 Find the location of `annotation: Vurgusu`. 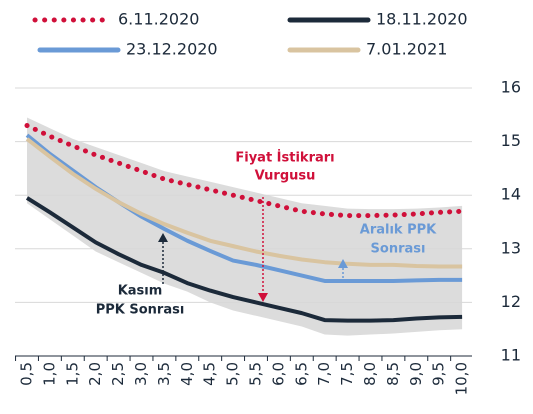

annotation: Vurgusu is located at coordinates (285, 176).